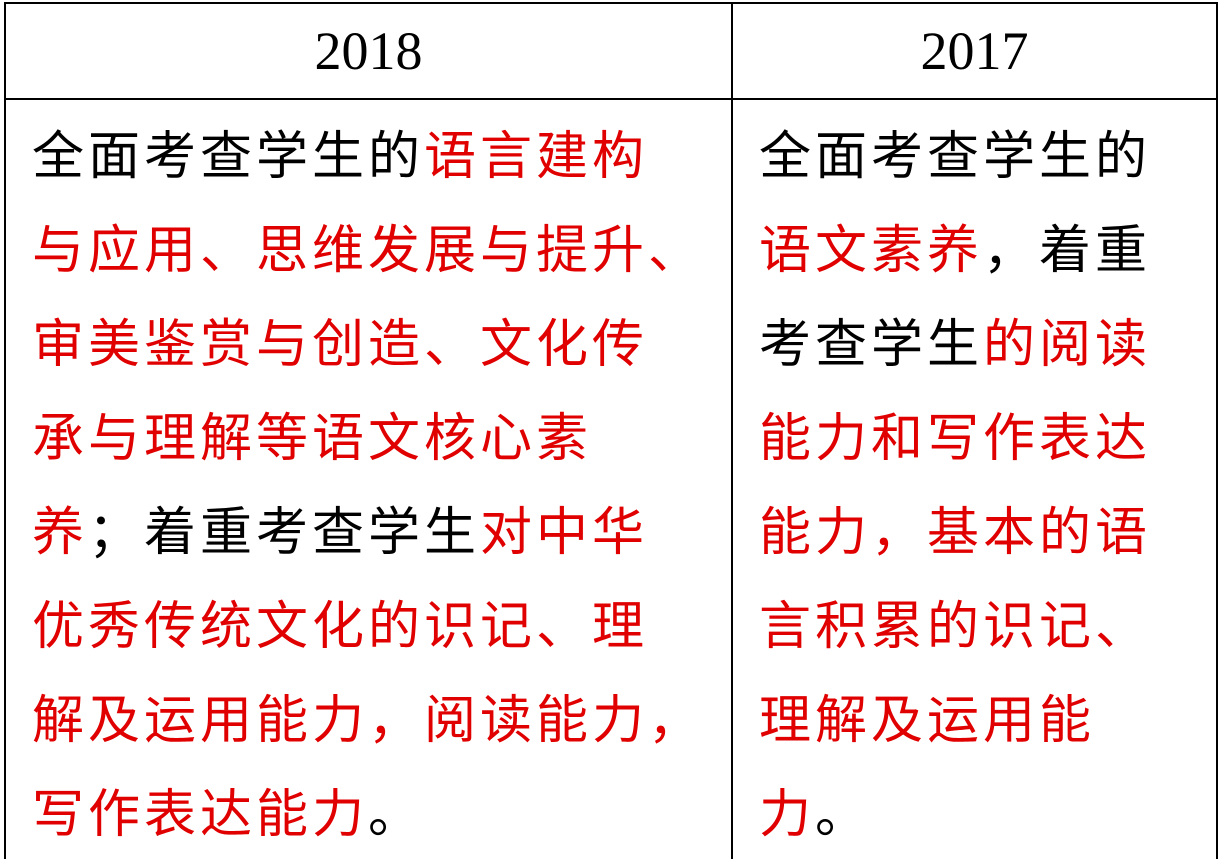 The width and height of the screenshot is (1223, 859). What do you see at coordinates (1067, 345) in the screenshot?
I see `text-run: 的阅读` at bounding box center [1067, 345].